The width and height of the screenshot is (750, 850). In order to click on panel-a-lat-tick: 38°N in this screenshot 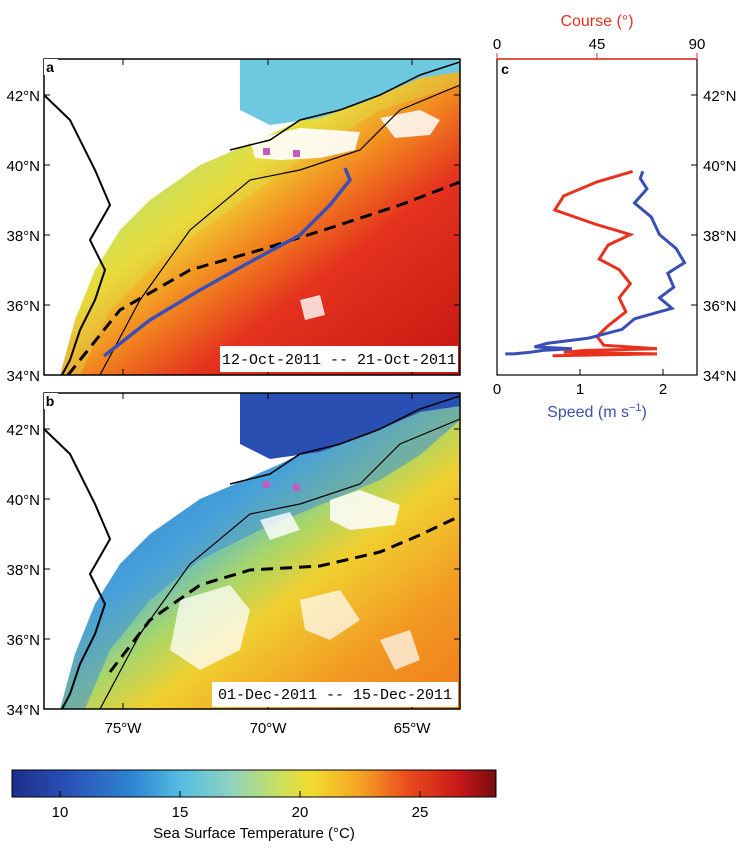, I will do `click(23, 236)`.